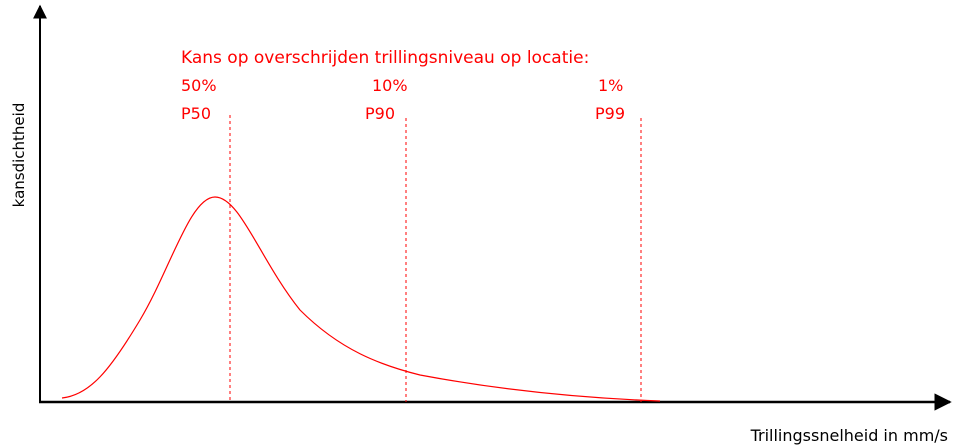  Describe the element at coordinates (19, 155) in the screenshot. I see `y-axis-label: kansdichtheid` at that location.